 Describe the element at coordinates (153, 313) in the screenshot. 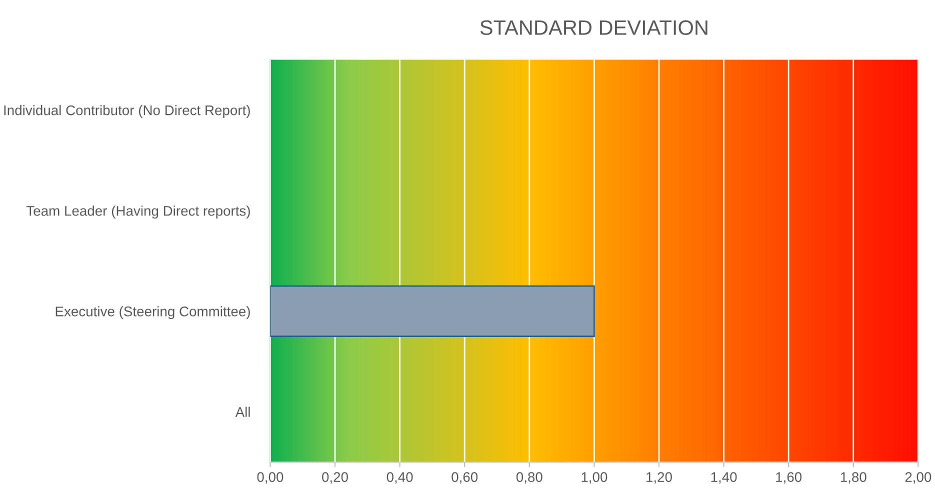

I see `y-tick-label: Executive (Steering Committee)` at that location.